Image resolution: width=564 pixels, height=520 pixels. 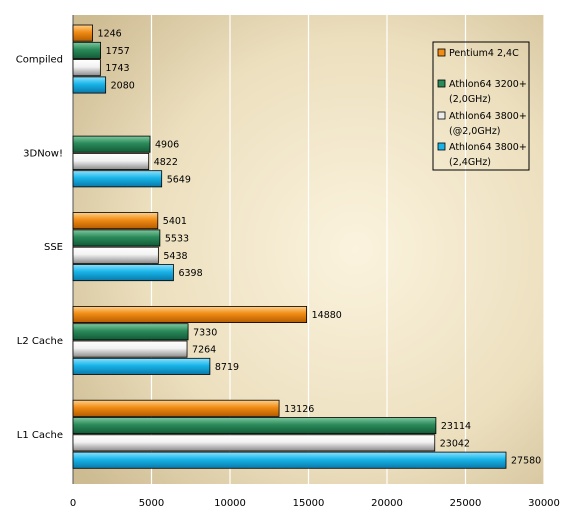 What do you see at coordinates (204, 350) in the screenshot?
I see `data-label: 7264` at bounding box center [204, 350].